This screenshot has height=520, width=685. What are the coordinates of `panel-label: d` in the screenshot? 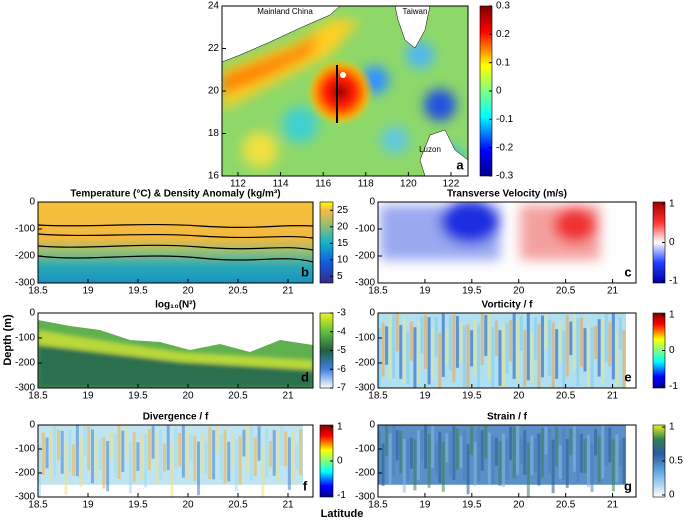 It's located at (305, 376).